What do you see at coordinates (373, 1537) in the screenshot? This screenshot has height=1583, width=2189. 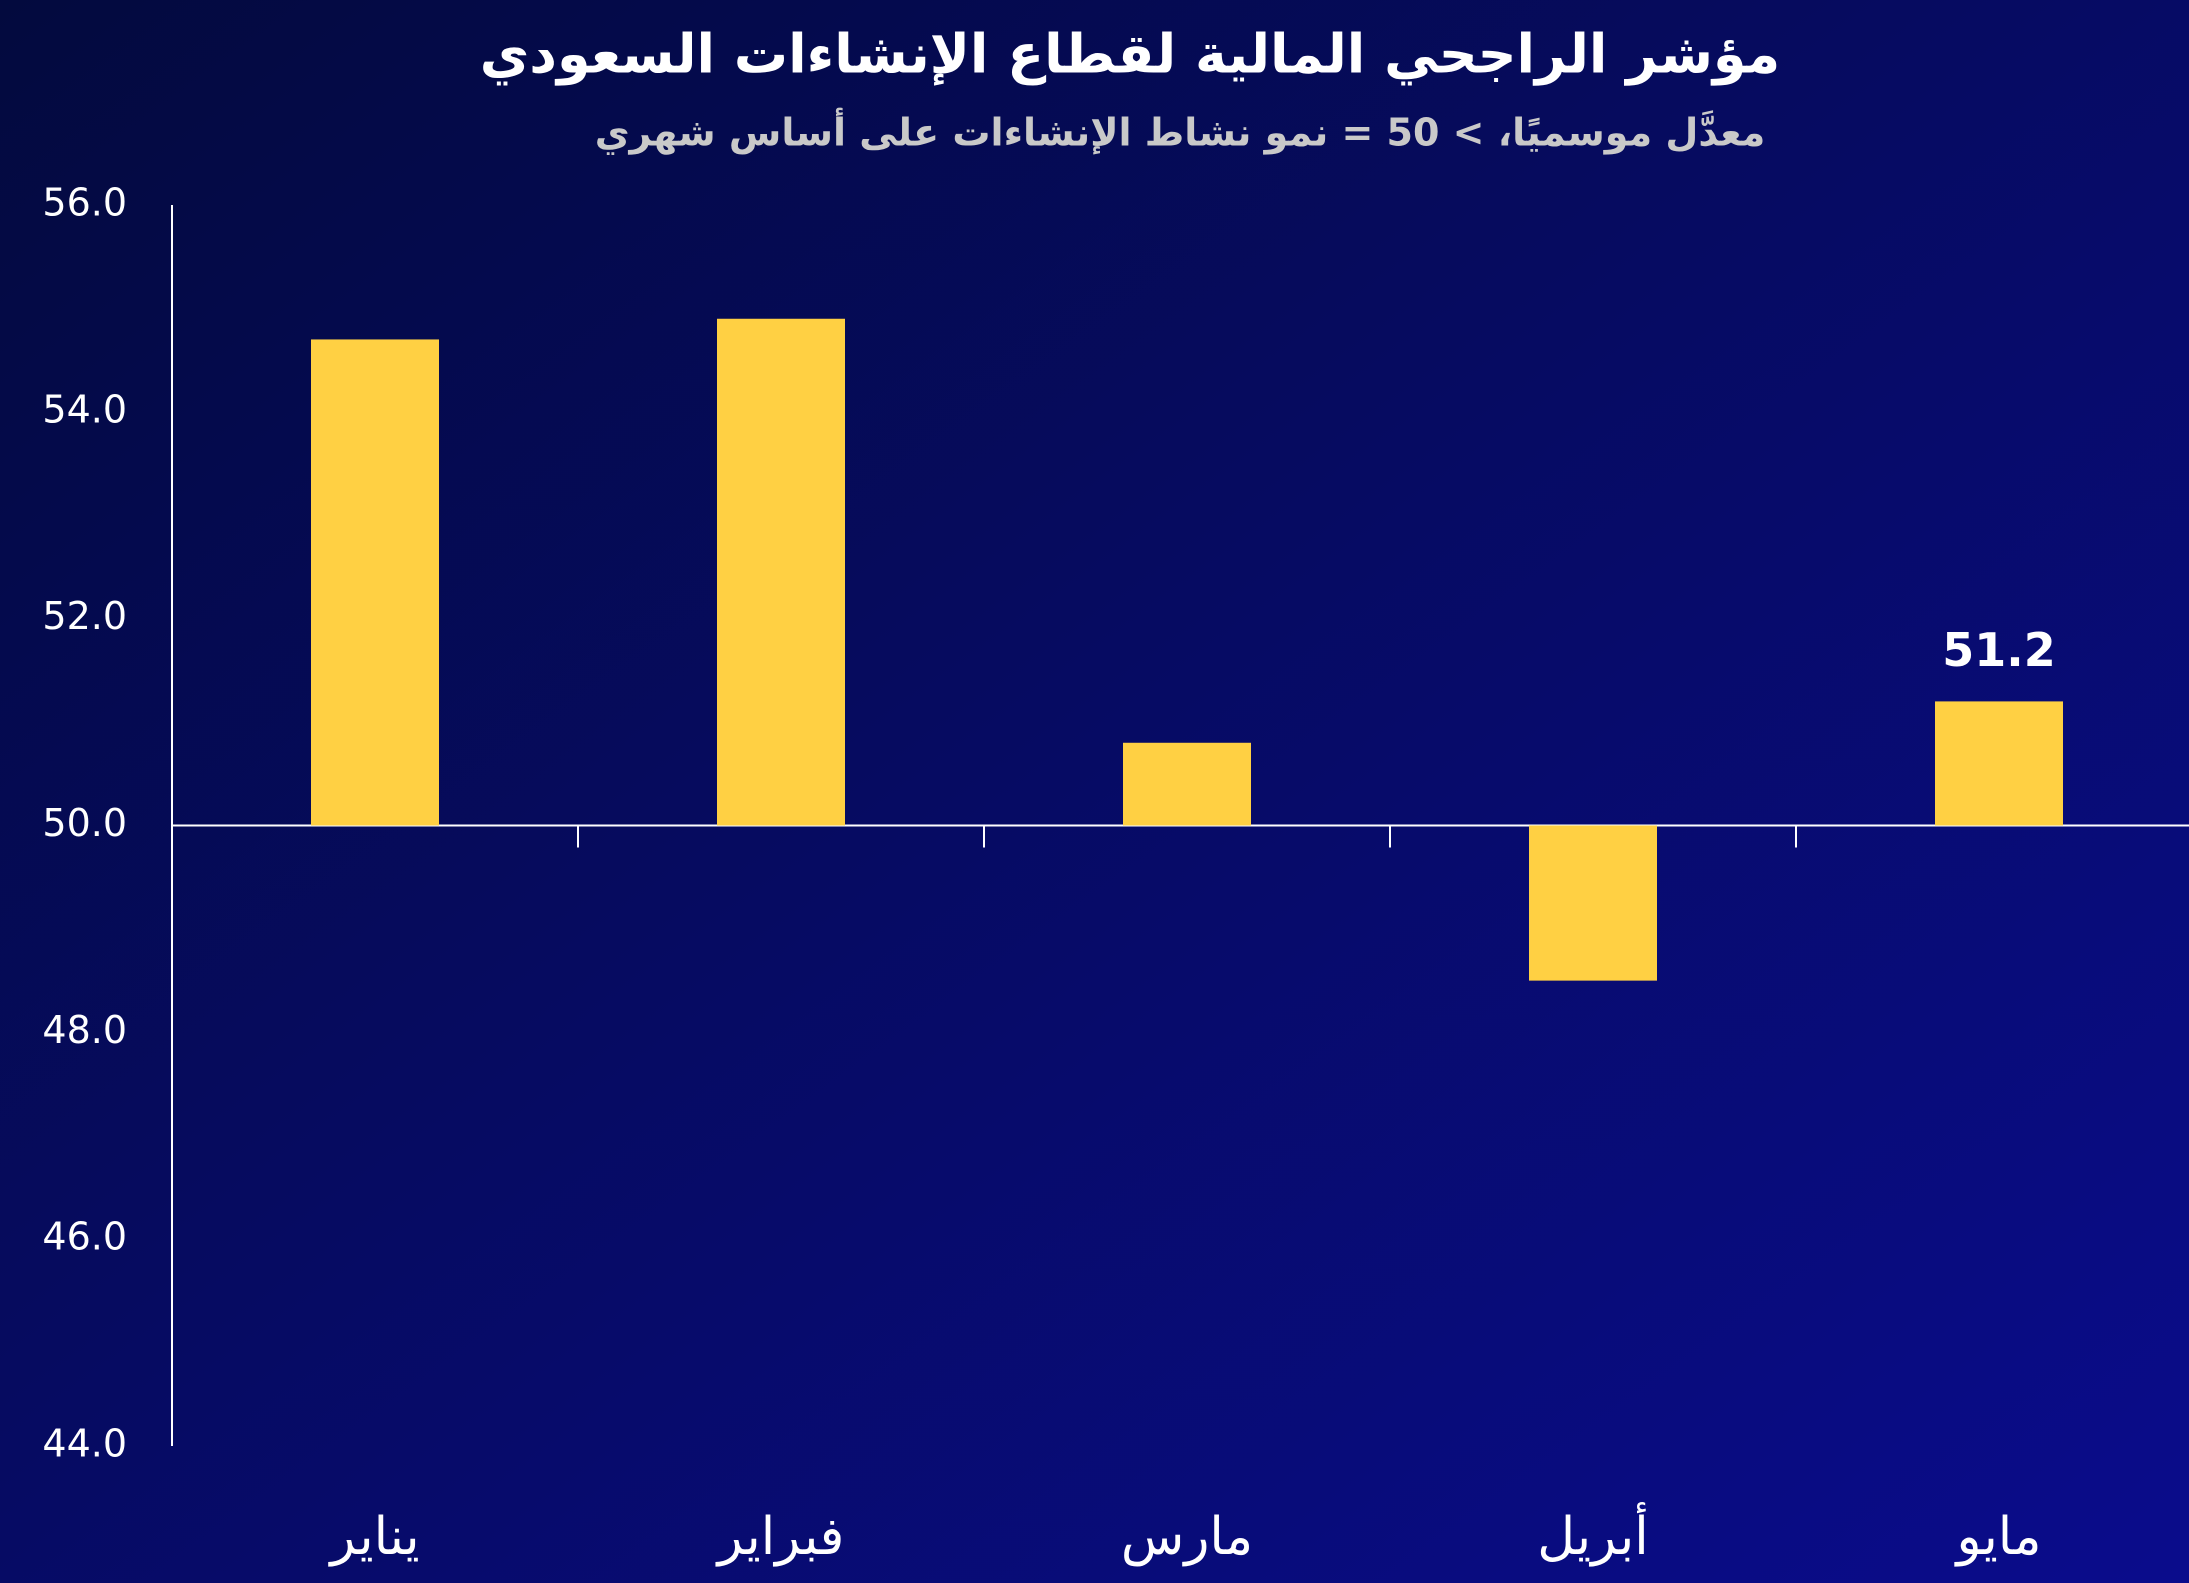 I see `x-tick-label: يناير` at bounding box center [373, 1537].